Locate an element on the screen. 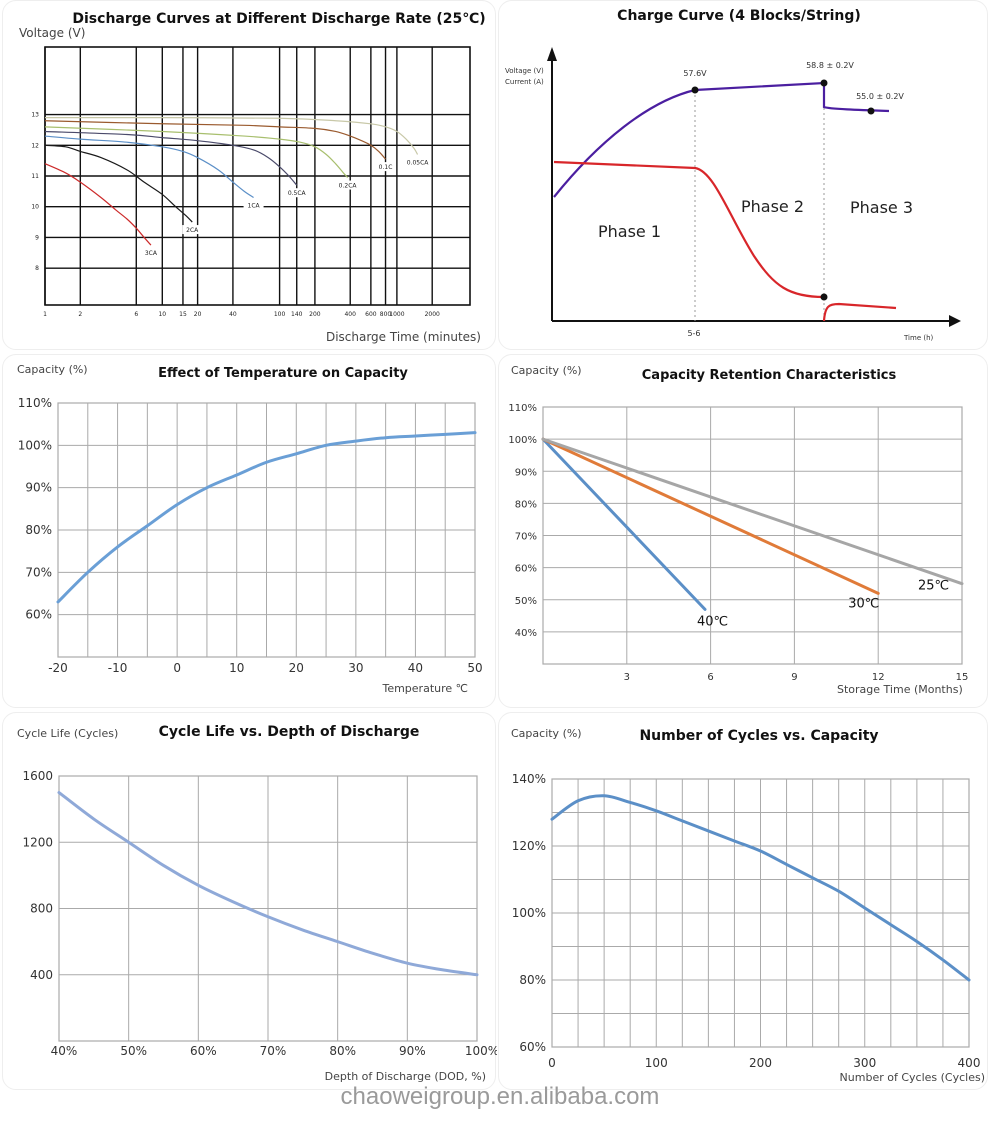  y-tick-label: 13 is located at coordinates (35, 115).